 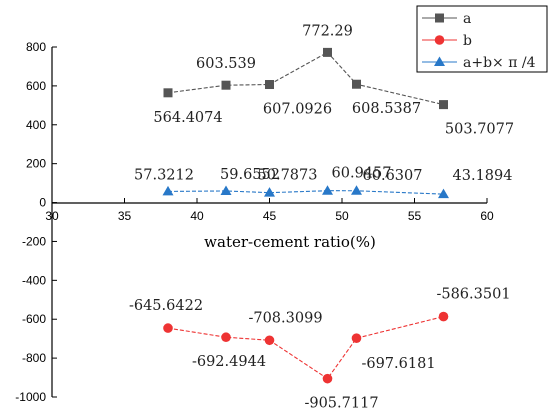 What do you see at coordinates (285, 318) in the screenshot?
I see `data-label: -708.3099` at bounding box center [285, 318].